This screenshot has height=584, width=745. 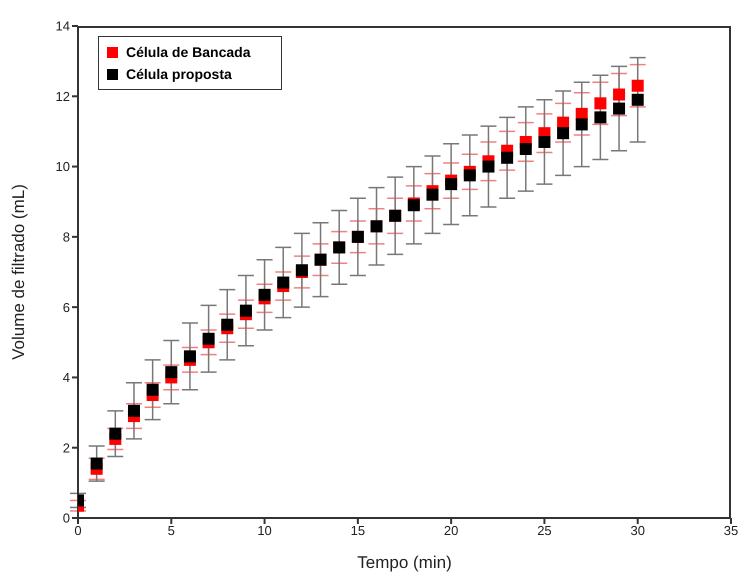 I want to click on x-tick-label: 25, so click(x=544, y=530).